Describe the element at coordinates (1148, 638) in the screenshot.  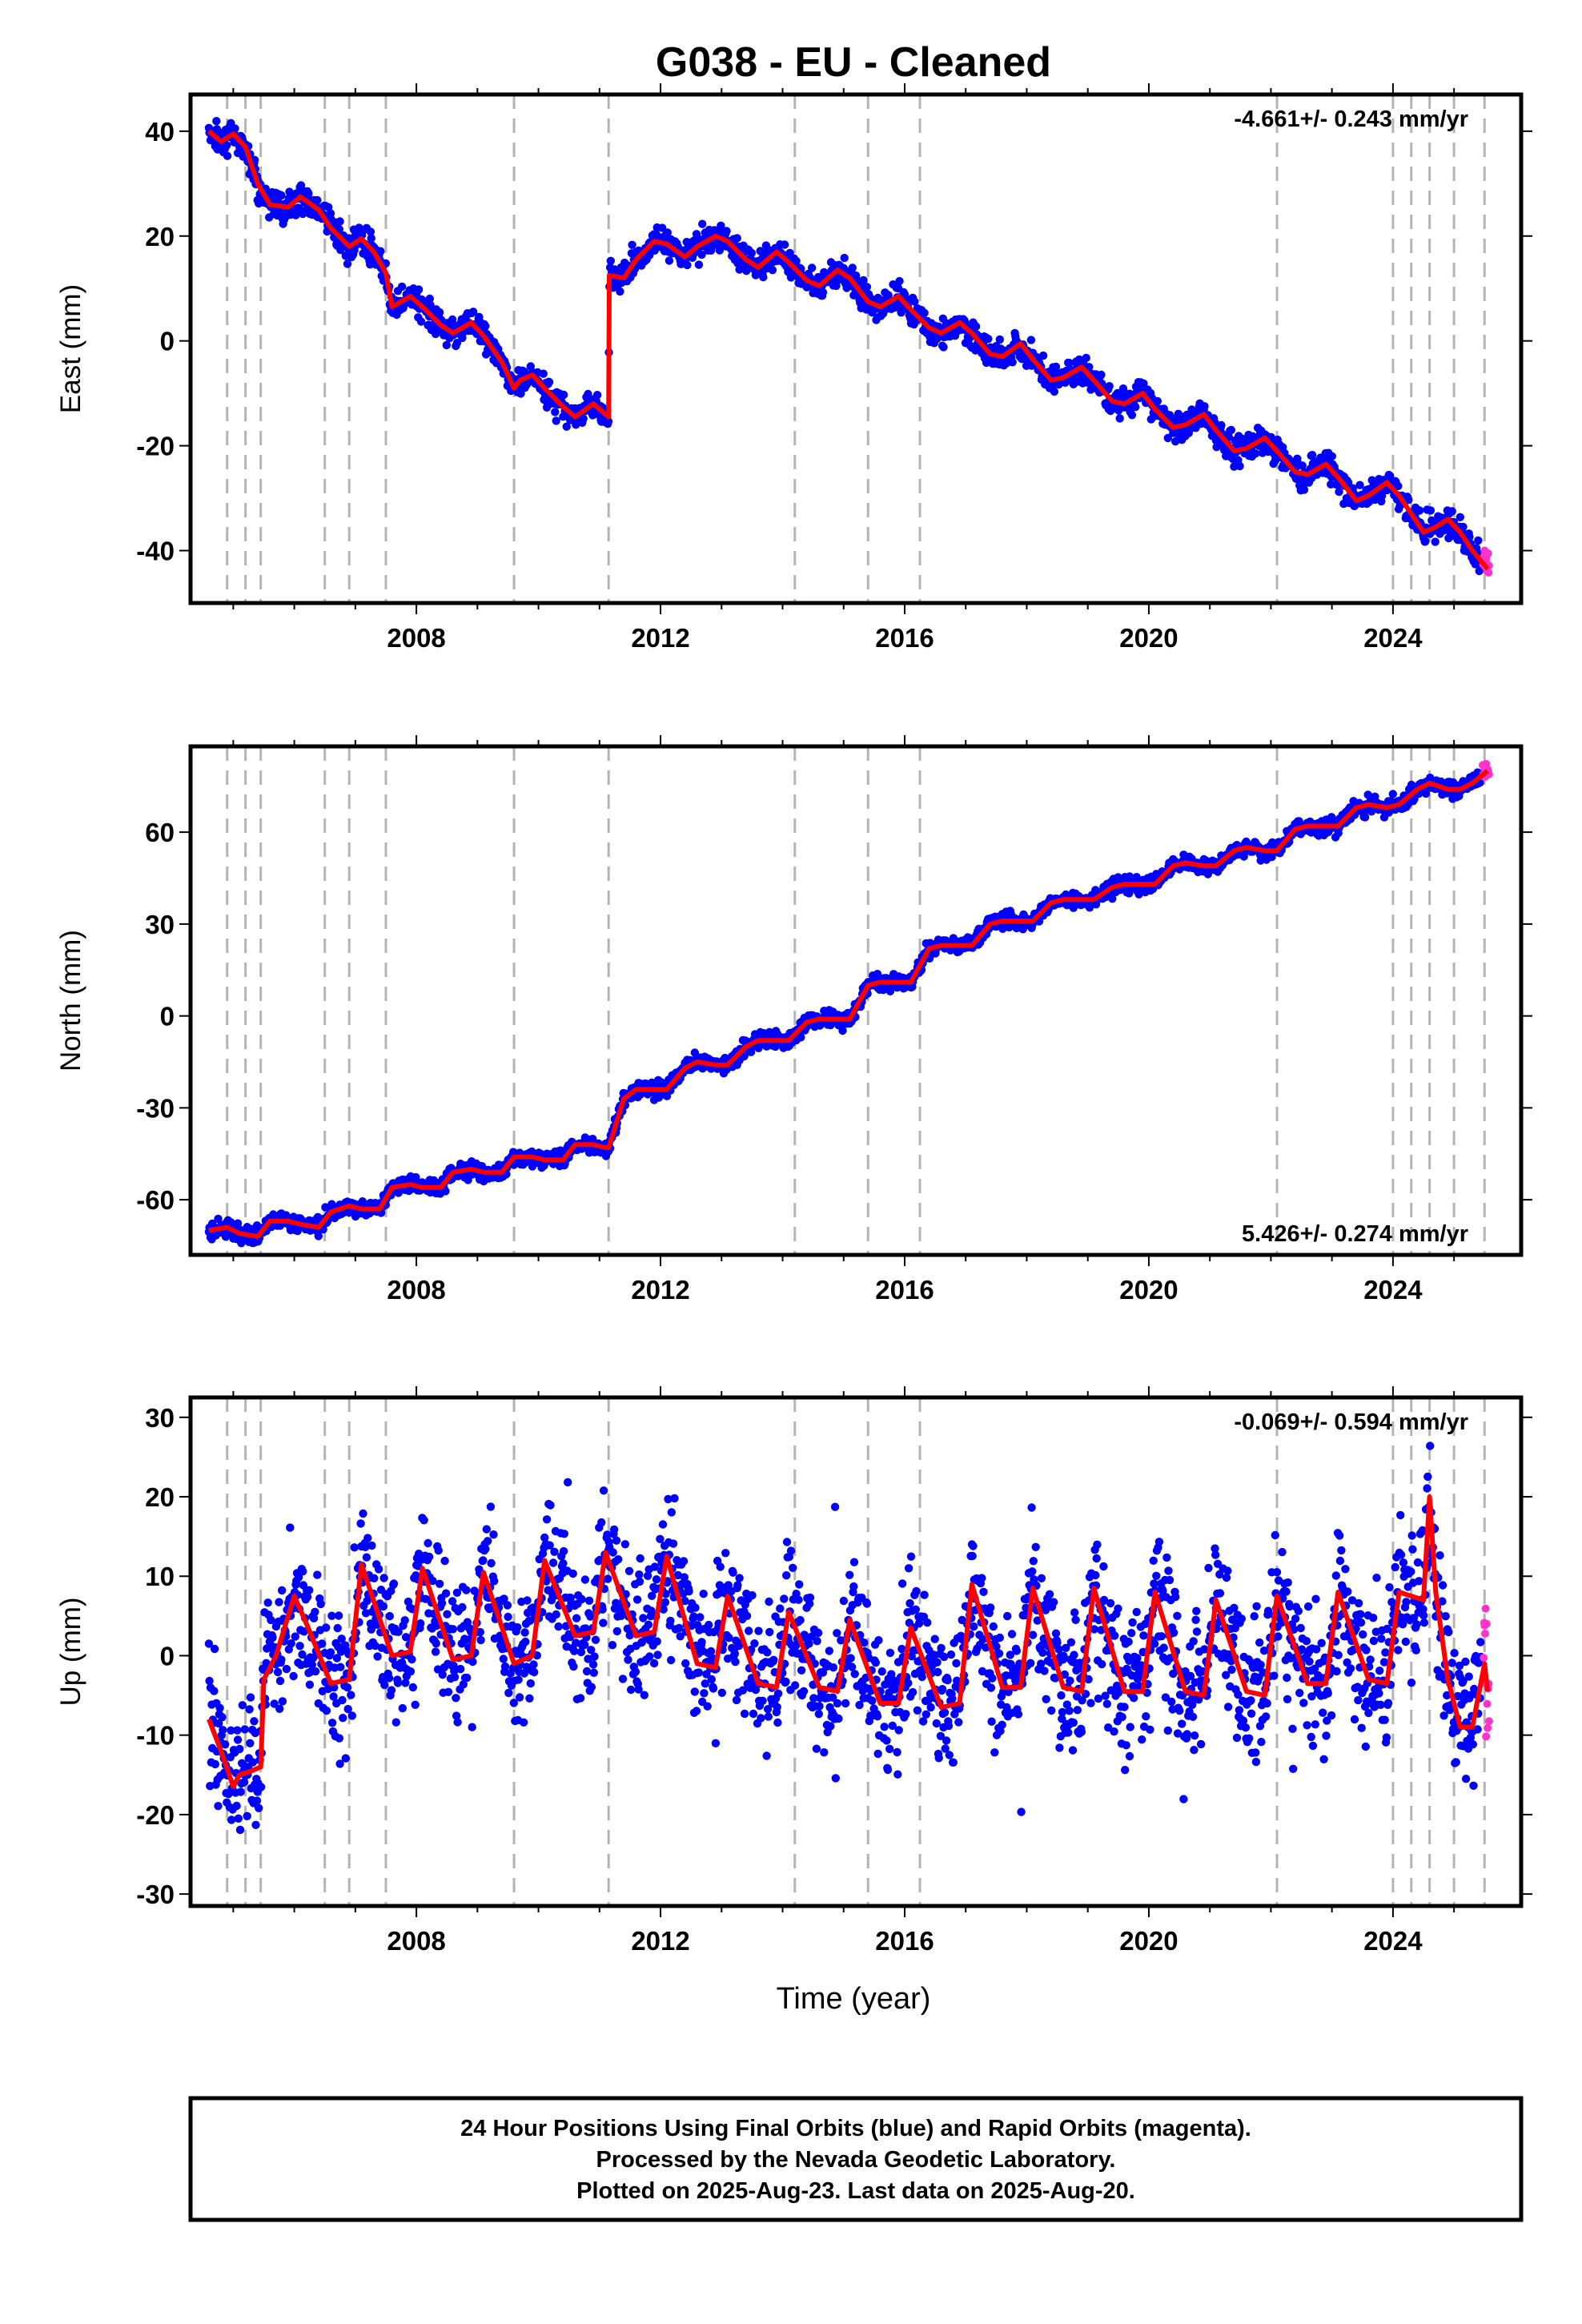
I see `x-tick-label: 2020` at that location.